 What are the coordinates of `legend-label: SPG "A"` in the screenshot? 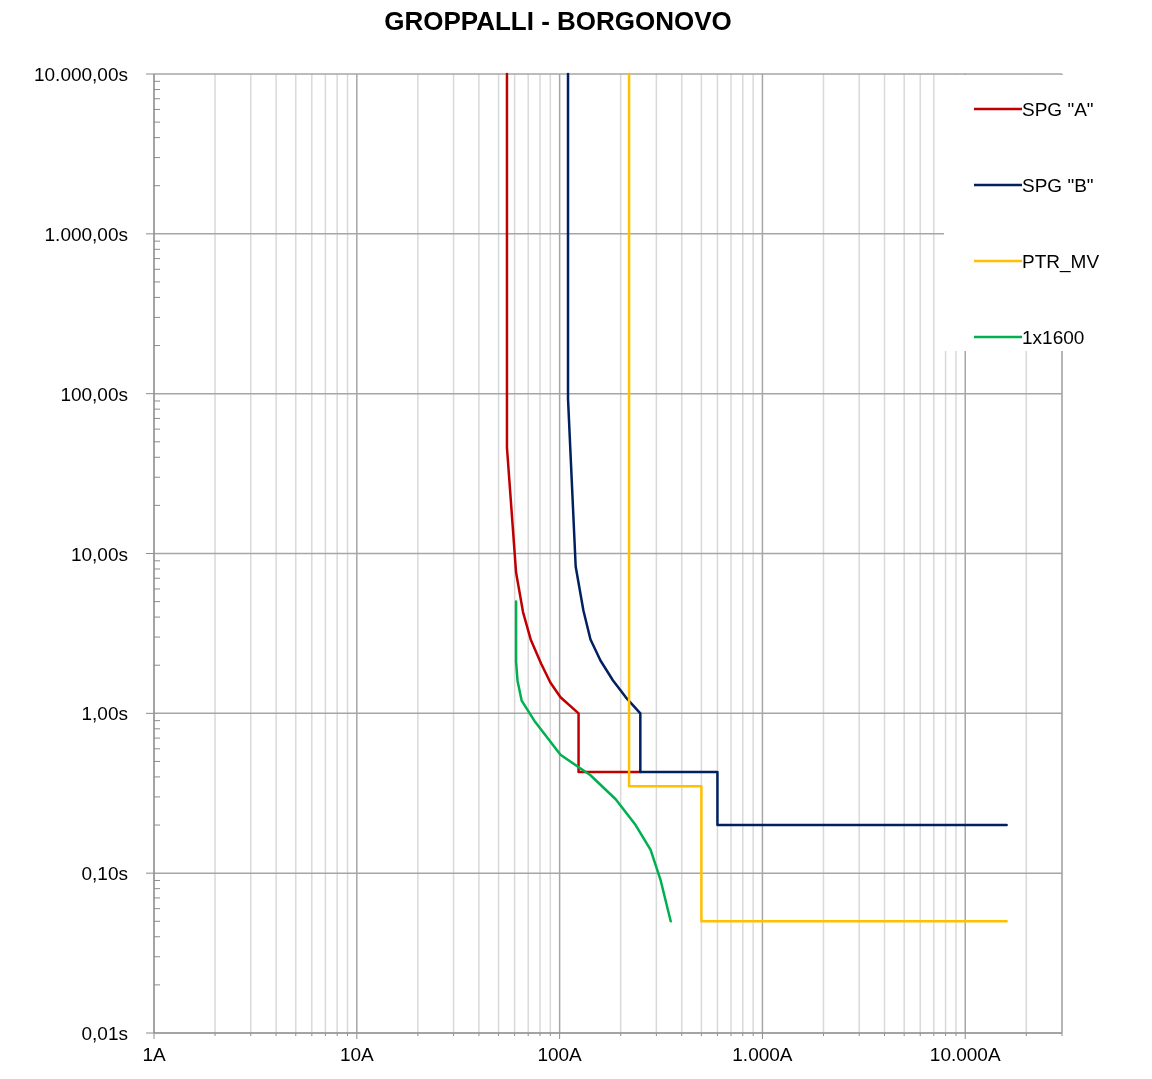 It's located at (1058, 109).